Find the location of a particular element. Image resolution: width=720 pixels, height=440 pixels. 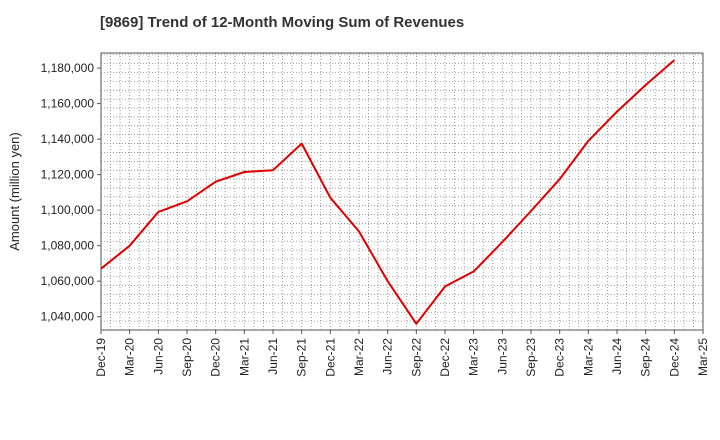

x-tick-label: Mar-20 is located at coordinates (130, 357).